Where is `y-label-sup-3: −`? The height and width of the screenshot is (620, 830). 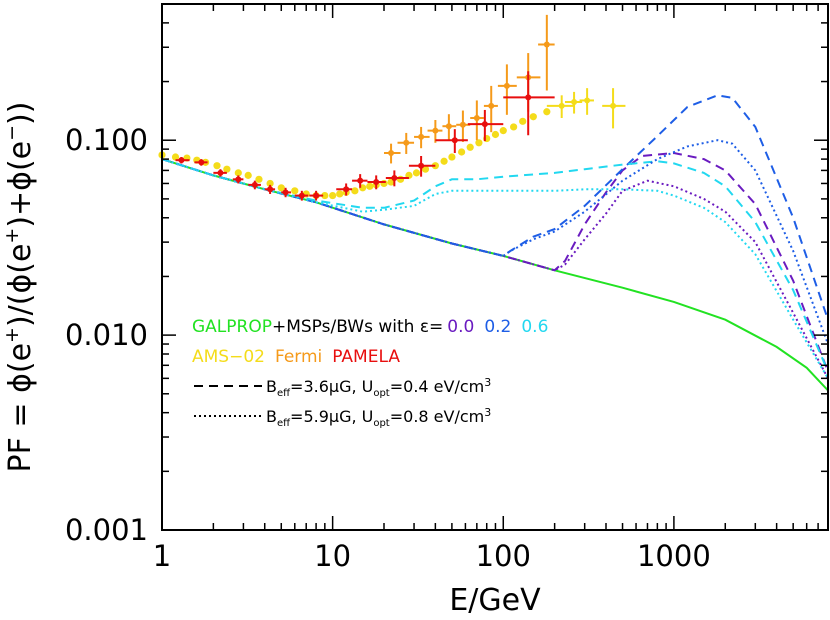 y-label-sup-3: − is located at coordinates (12, 133).